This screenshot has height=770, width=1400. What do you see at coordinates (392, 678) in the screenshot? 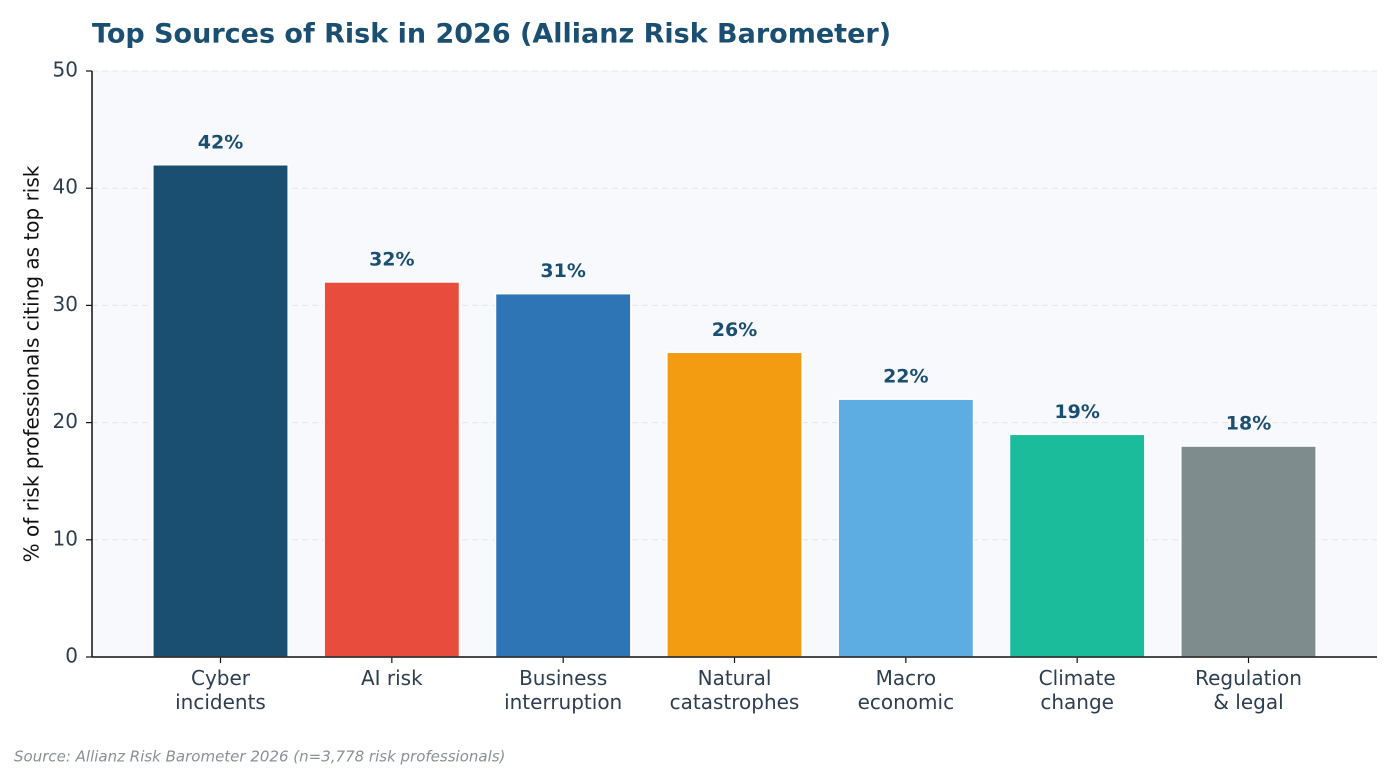
I see `x-tick-label: AI risk` at bounding box center [392, 678].